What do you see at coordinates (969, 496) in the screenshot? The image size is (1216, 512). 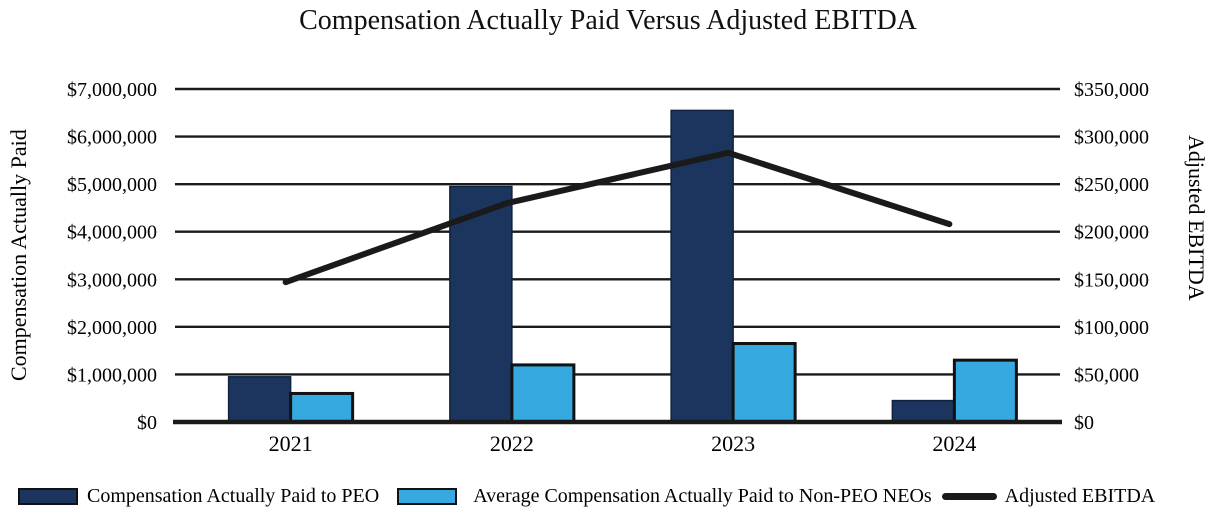 I see `ebitda-line-legend-swatch` at bounding box center [969, 496].